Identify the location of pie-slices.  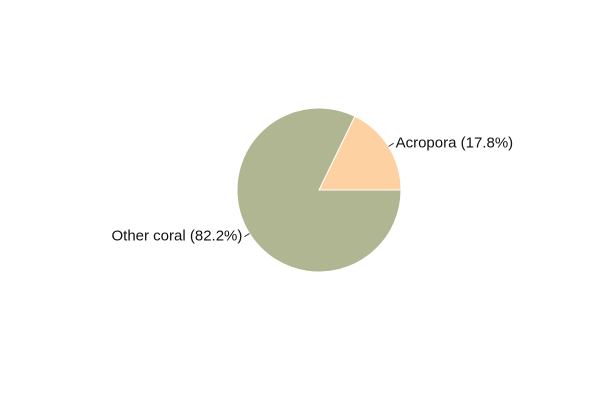
(319, 190).